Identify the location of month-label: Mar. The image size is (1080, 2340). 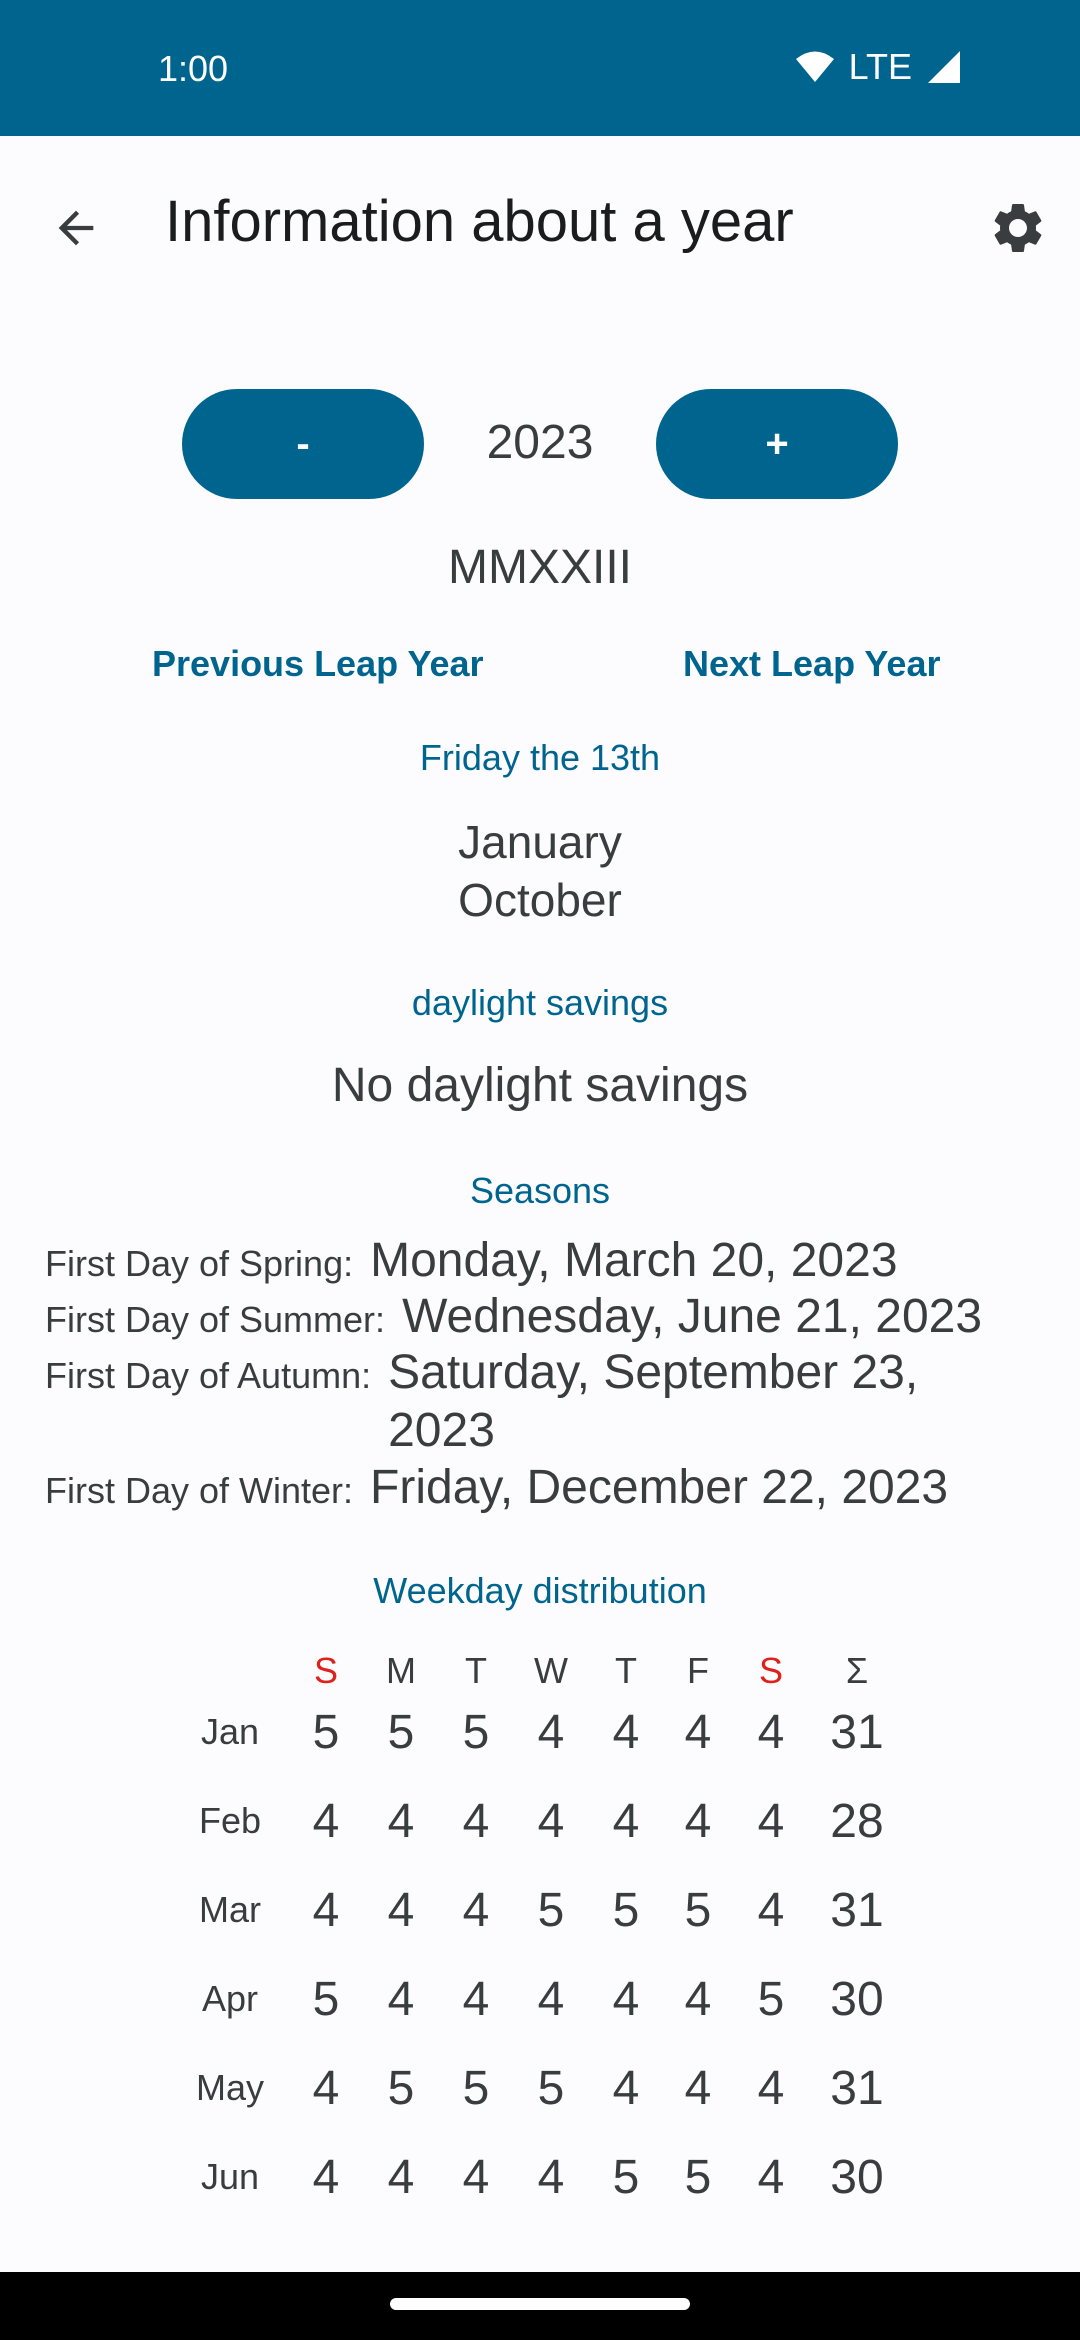
(230, 1909).